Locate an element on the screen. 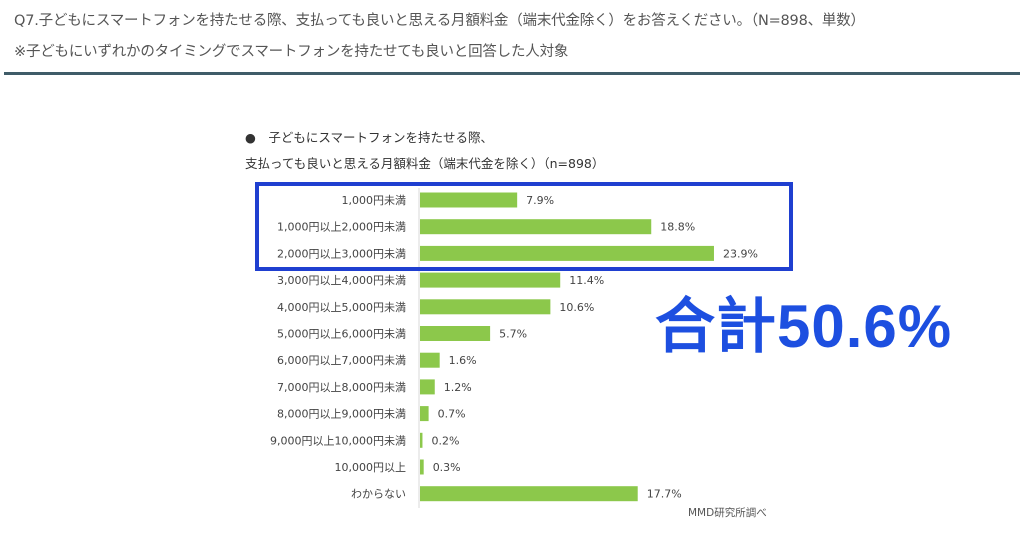  total-annotation: 合計50.6% is located at coordinates (804, 326).